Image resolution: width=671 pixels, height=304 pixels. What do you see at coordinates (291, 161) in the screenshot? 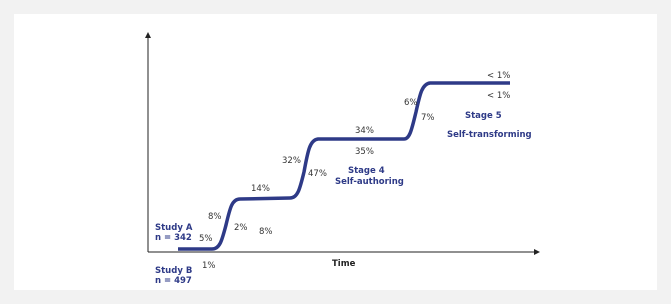
I see `percentage: 32%` at bounding box center [291, 161].